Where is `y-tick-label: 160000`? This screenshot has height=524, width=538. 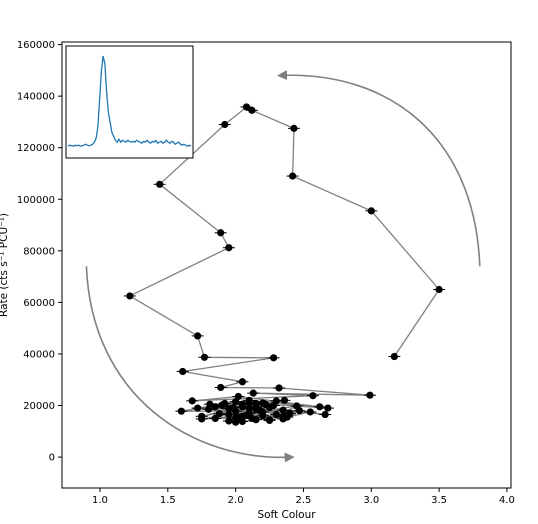 y-tick-label: 160000 is located at coordinates (36, 45).